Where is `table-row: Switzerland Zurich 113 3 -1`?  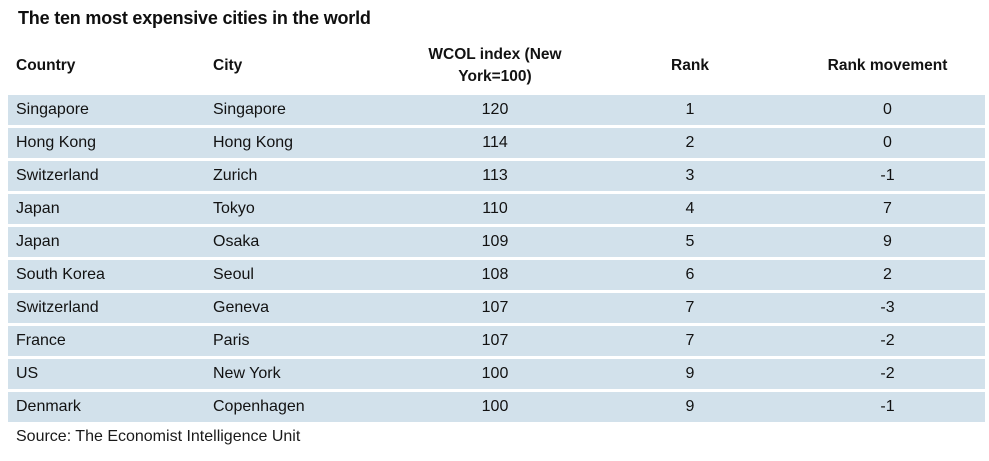 table-row: Switzerland Zurich 113 3 -1 is located at coordinates (496, 176).